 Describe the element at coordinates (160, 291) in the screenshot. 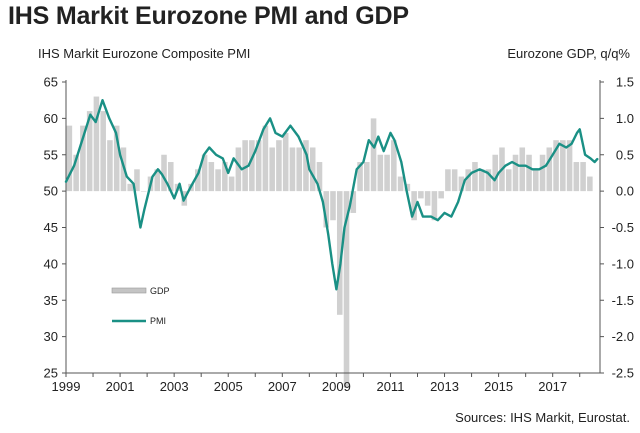

I see `legend-gdp-label: GDP` at that location.